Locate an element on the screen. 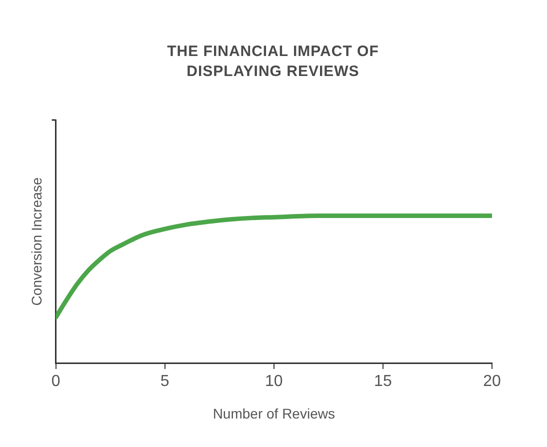  x-axis-title: Number of Reviews is located at coordinates (273, 413).